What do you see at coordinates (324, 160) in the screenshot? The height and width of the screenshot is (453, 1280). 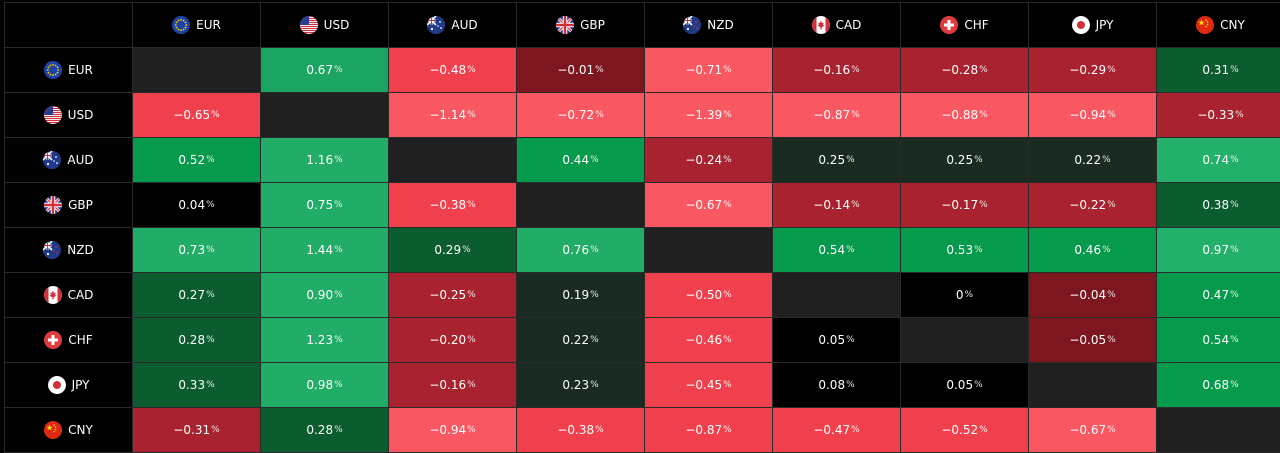 I see `heatmap-cell-aud-usd: 1.16%` at bounding box center [324, 160].